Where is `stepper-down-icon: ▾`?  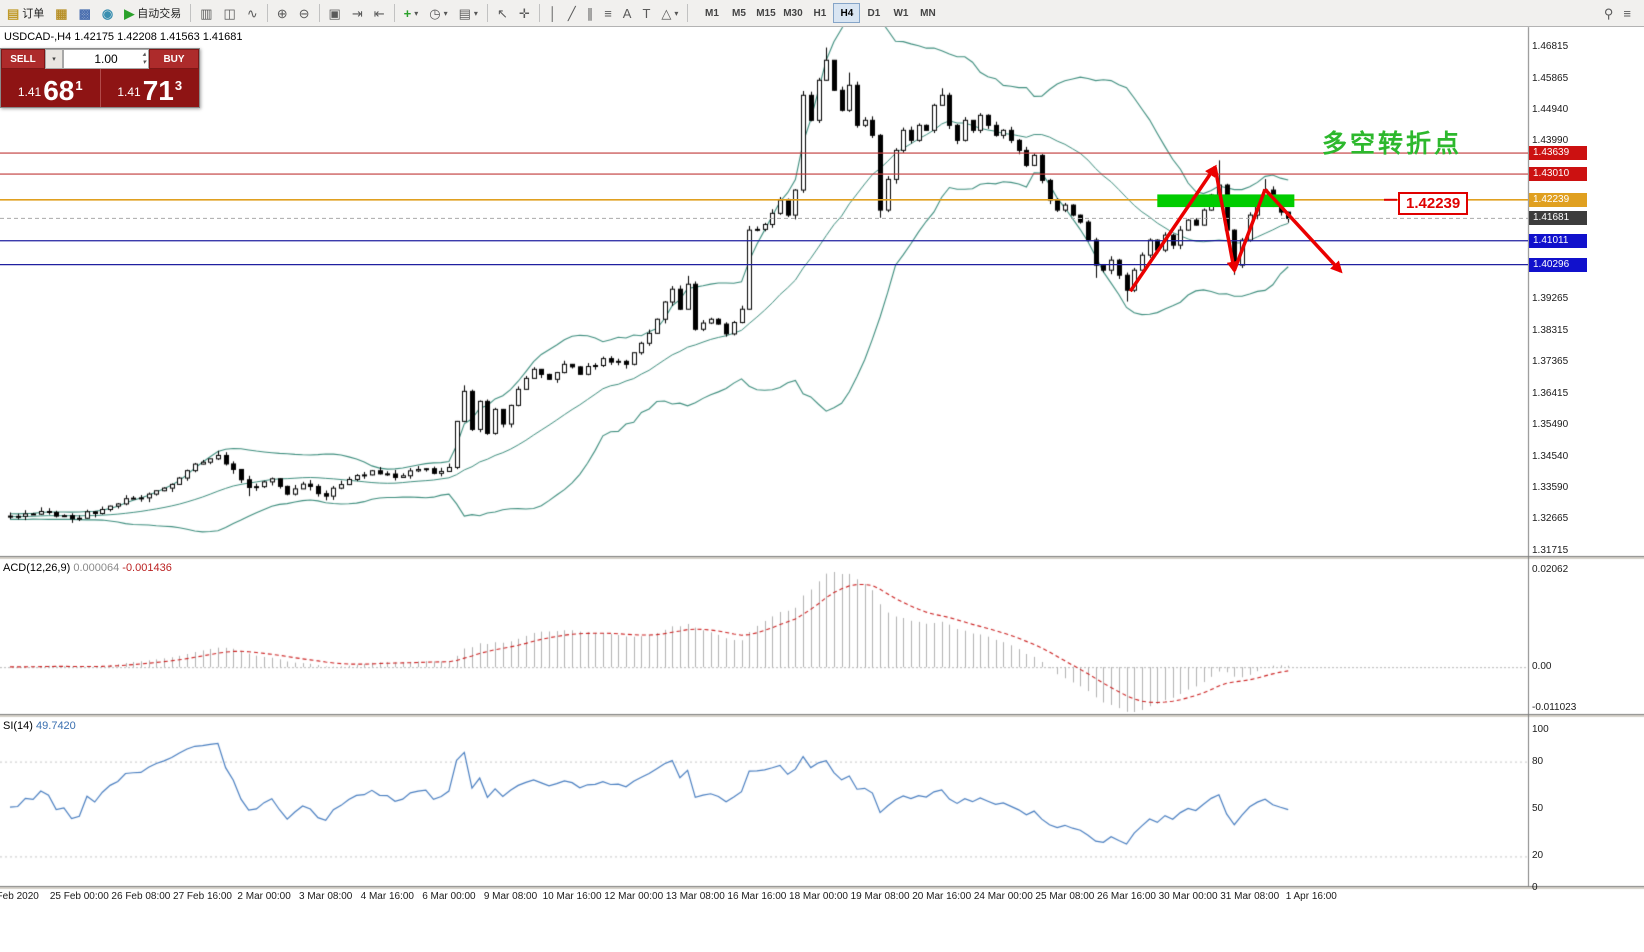
stepper-down-icon: ▾ is located at coordinates (144, 62).